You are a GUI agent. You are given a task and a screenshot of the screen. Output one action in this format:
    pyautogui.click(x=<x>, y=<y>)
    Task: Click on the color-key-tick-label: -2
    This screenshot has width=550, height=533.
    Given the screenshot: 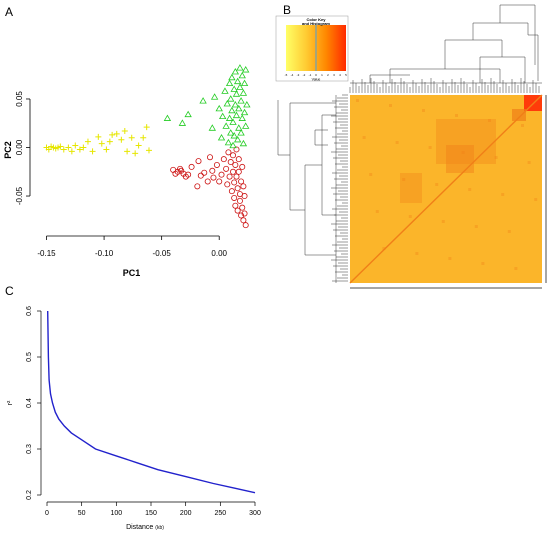 What is the action you would take?
    pyautogui.click(x=304, y=75)
    